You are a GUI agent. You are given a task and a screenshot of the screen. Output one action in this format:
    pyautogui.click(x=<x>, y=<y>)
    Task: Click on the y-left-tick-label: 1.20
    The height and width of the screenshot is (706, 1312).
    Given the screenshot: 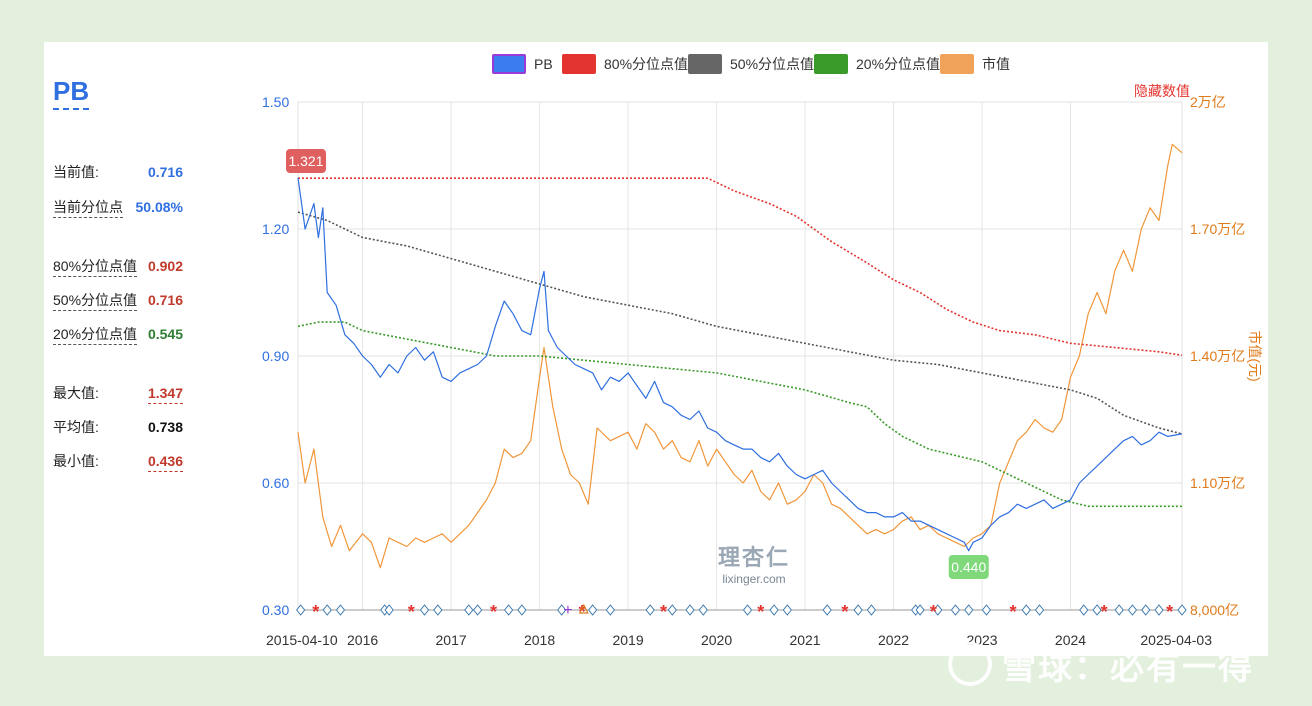 What is the action you would take?
    pyautogui.click(x=275, y=229)
    